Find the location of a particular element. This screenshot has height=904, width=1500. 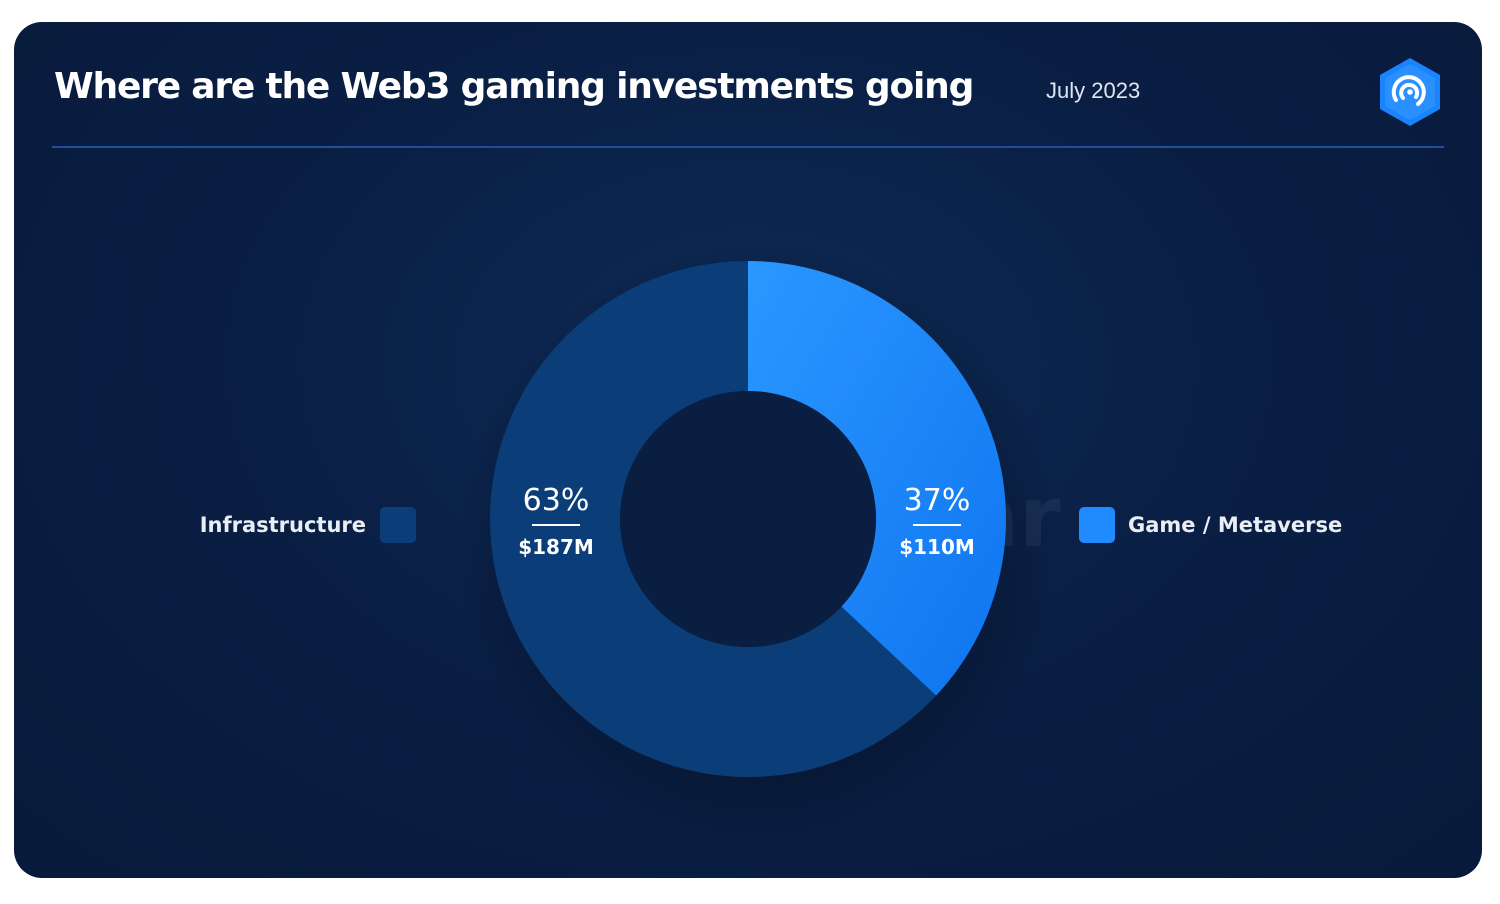

legend-infrastructure: Infrastructure is located at coordinates (308, 525).